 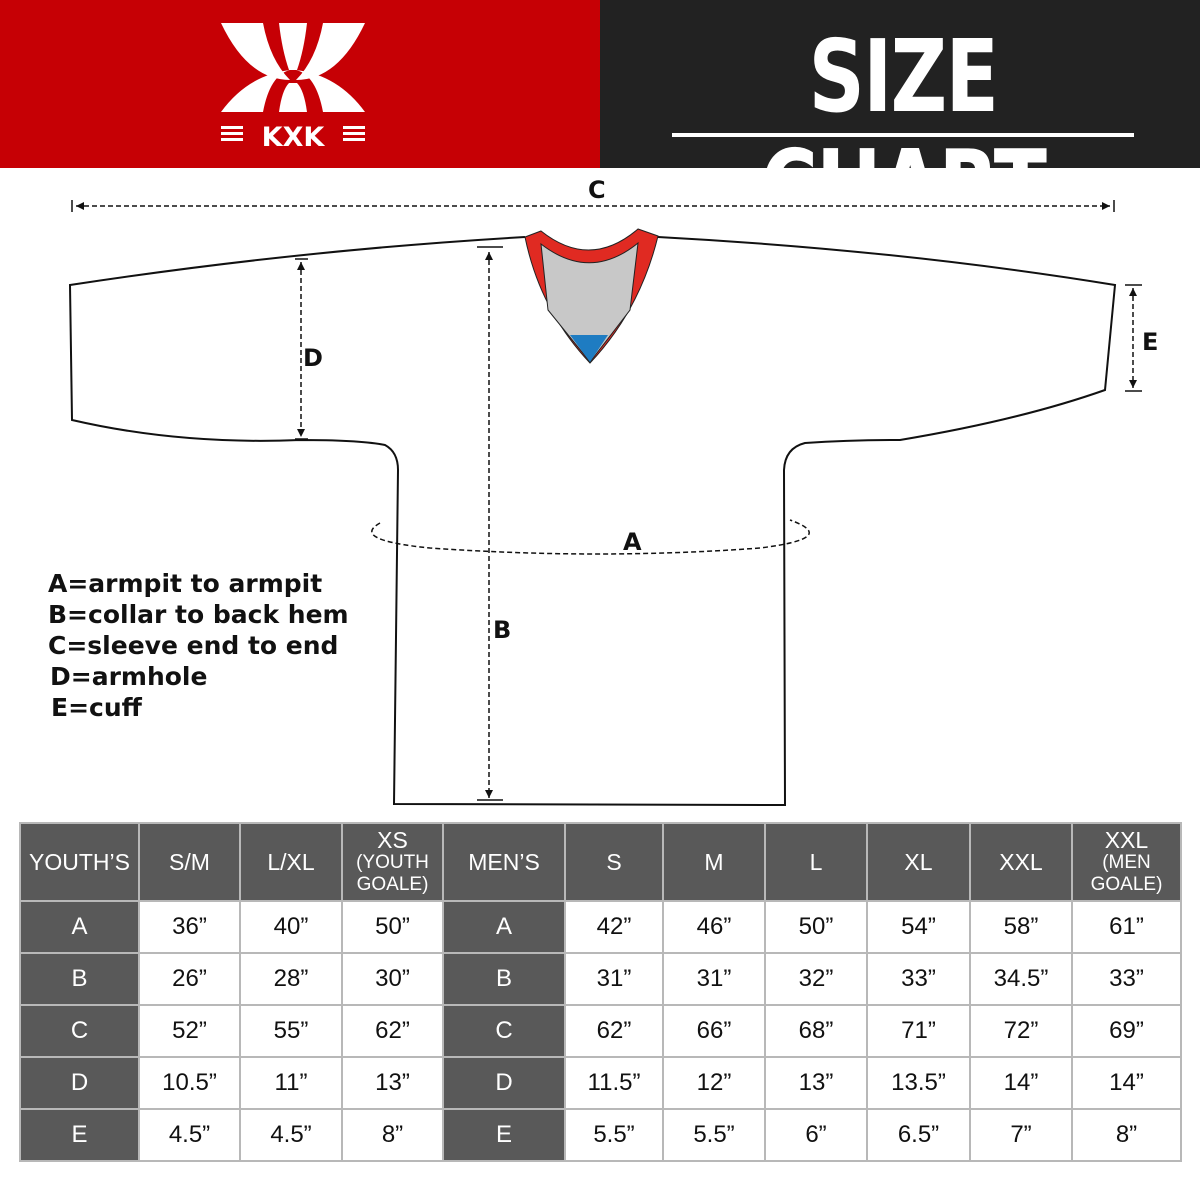 What do you see at coordinates (392, 873) in the screenshot?
I see `size-note: (YOUTH GOALE)` at bounding box center [392, 873].